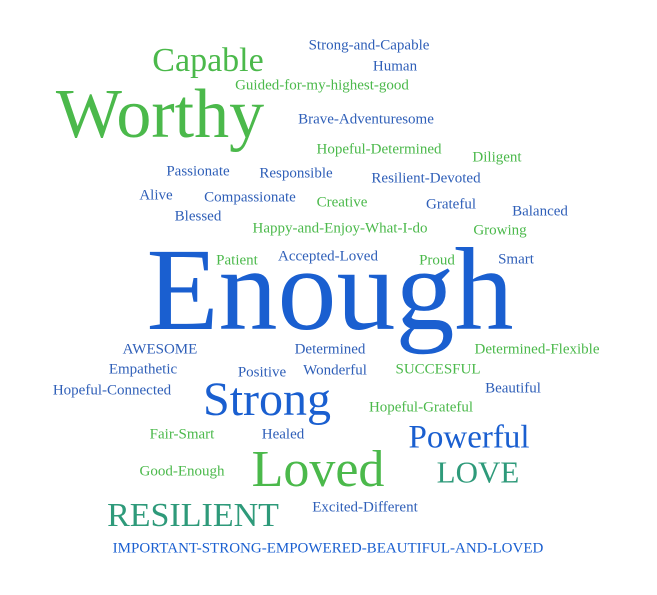  I want to click on word-healed: Healed, so click(283, 434).